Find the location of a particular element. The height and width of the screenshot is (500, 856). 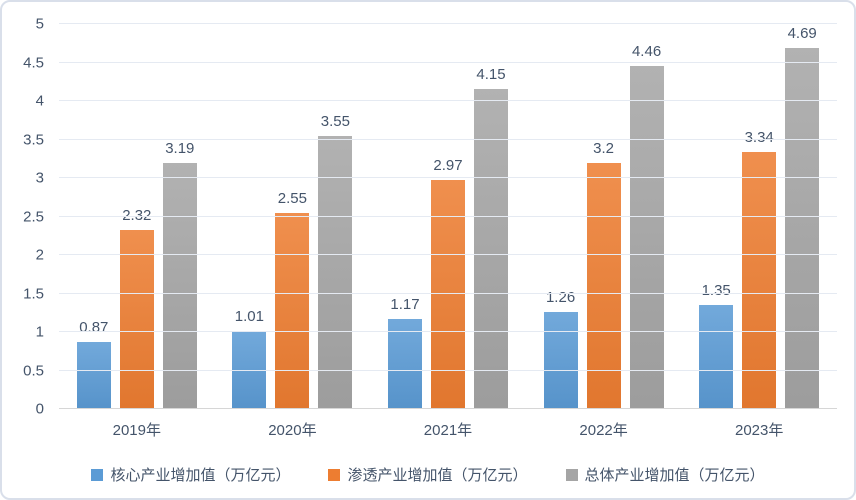

y-tick-label: 4.5 is located at coordinates (33, 62).